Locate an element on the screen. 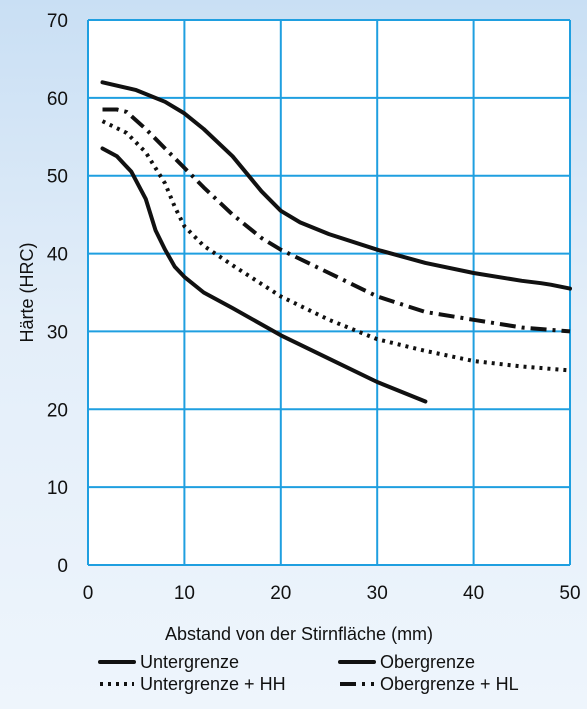  y-tick-label-60: 60 is located at coordinates (57, 99).